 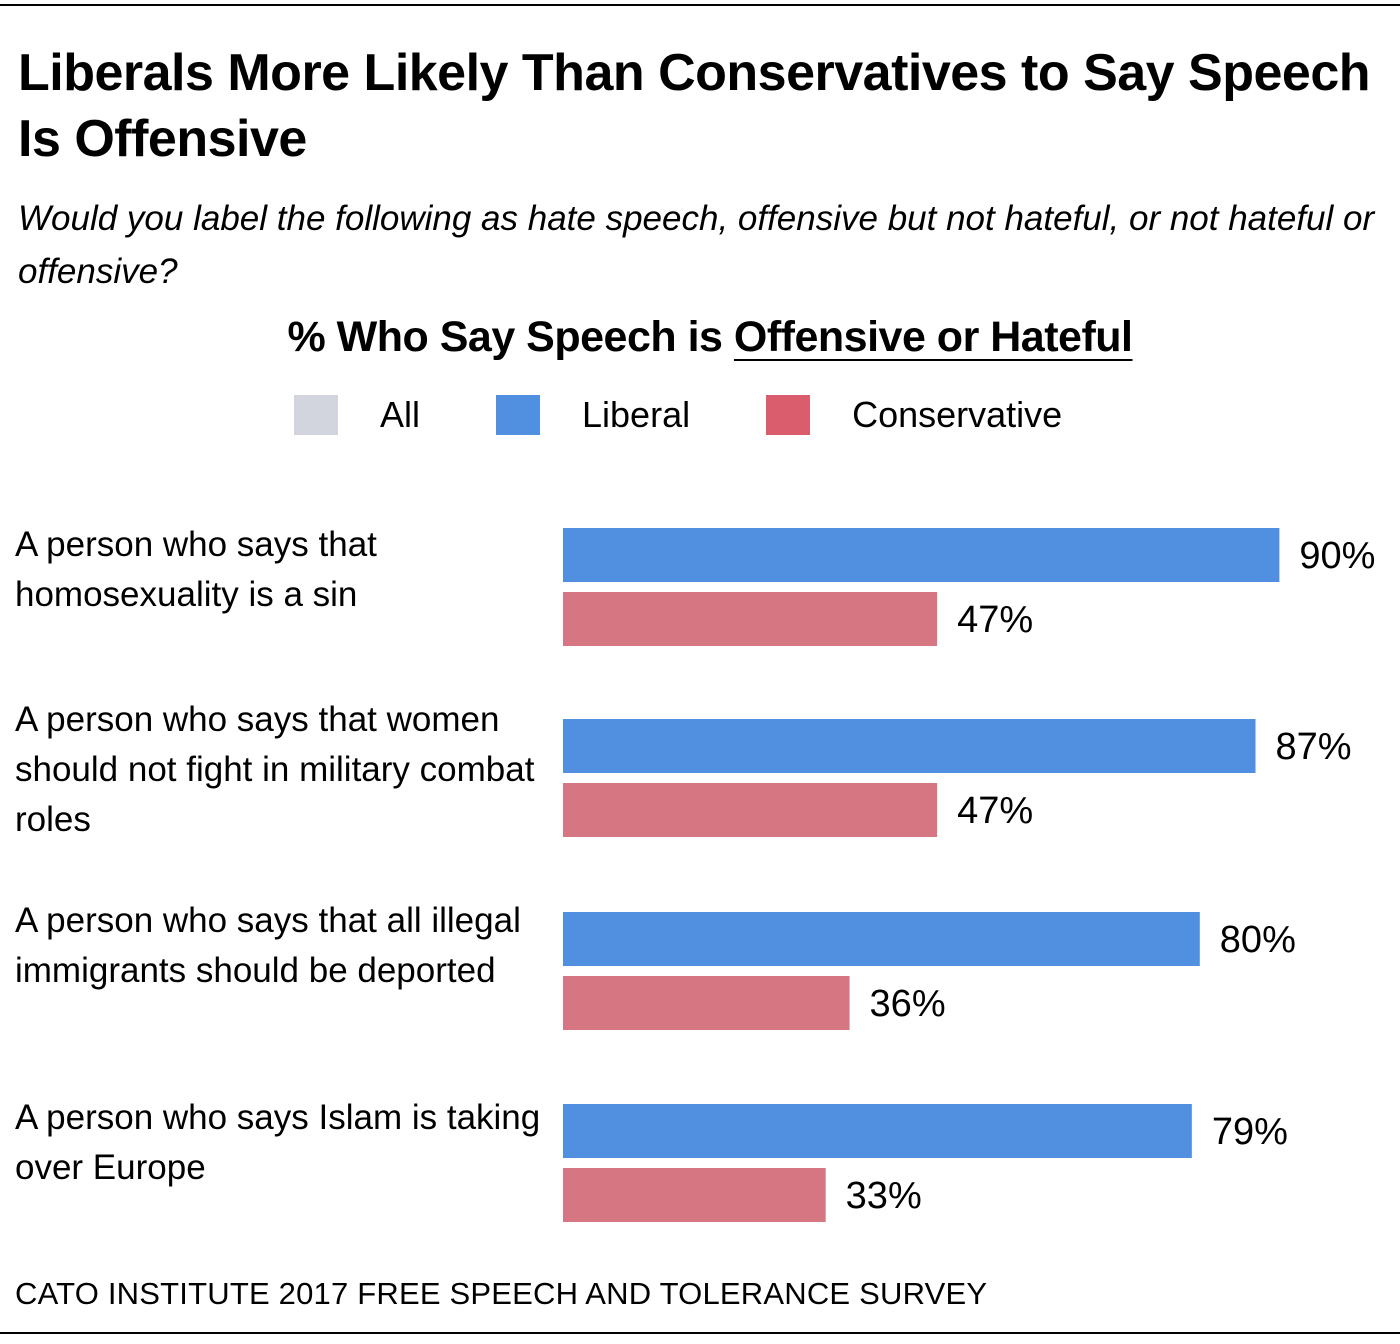 I want to click on data-label-liberal-1: 87%, so click(x=1314, y=747).